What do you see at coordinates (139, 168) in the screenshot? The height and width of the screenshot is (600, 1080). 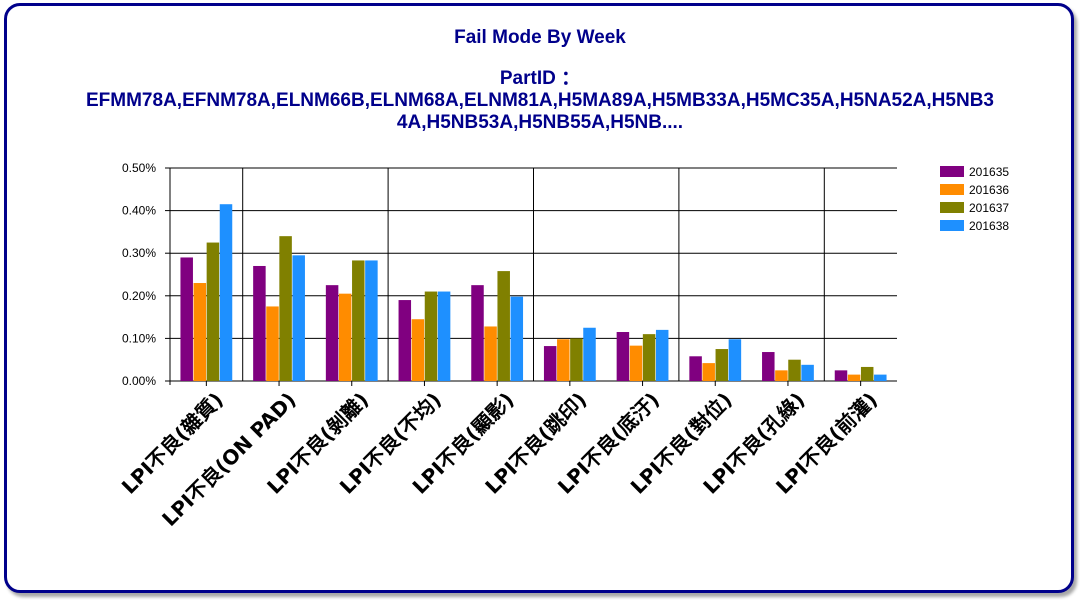 I see `y-tick-label: 0.50%` at bounding box center [139, 168].